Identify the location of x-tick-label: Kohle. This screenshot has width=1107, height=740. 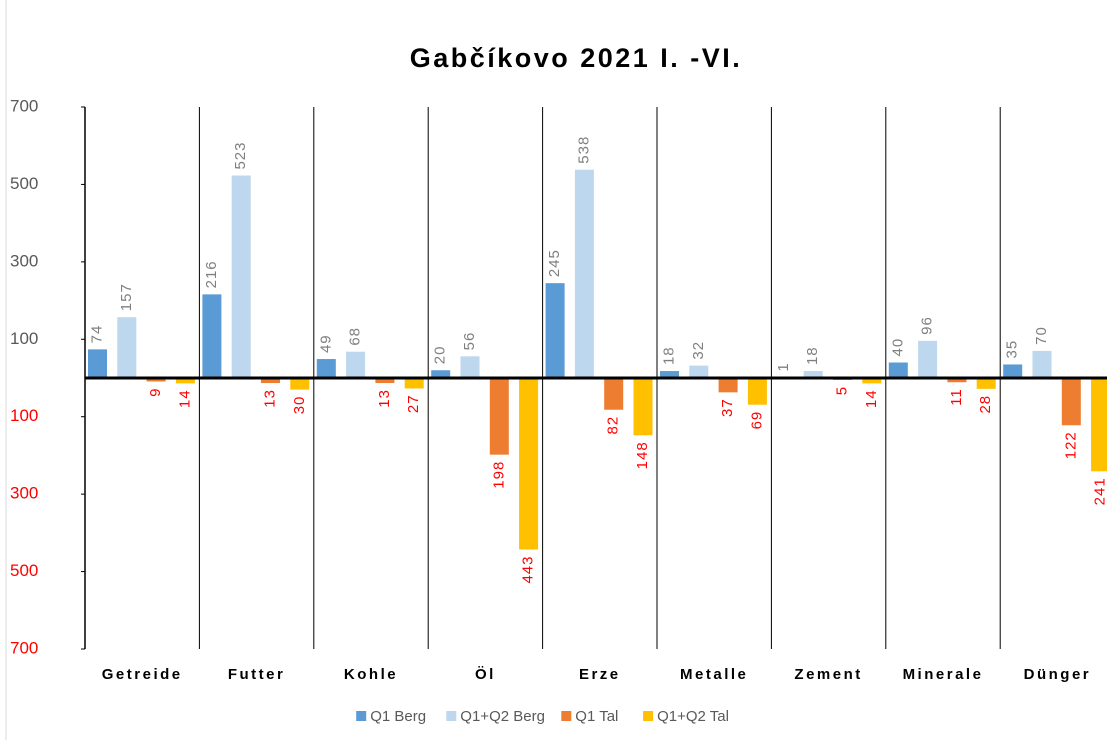
(371, 674).